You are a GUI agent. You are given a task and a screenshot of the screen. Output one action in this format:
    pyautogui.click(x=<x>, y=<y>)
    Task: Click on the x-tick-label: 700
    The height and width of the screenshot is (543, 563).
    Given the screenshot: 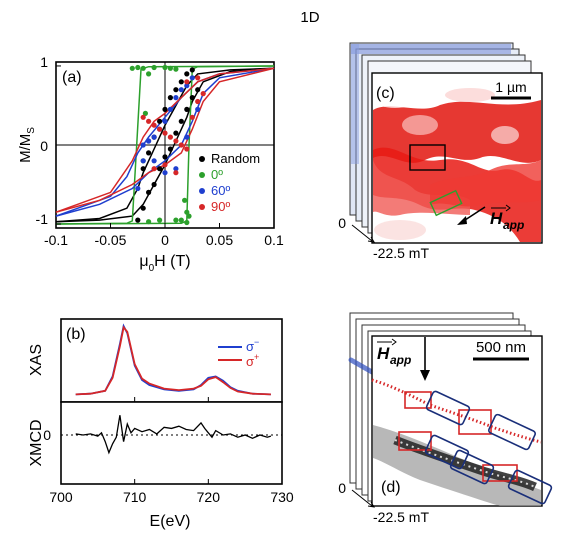 What is the action you would take?
    pyautogui.click(x=61, y=497)
    